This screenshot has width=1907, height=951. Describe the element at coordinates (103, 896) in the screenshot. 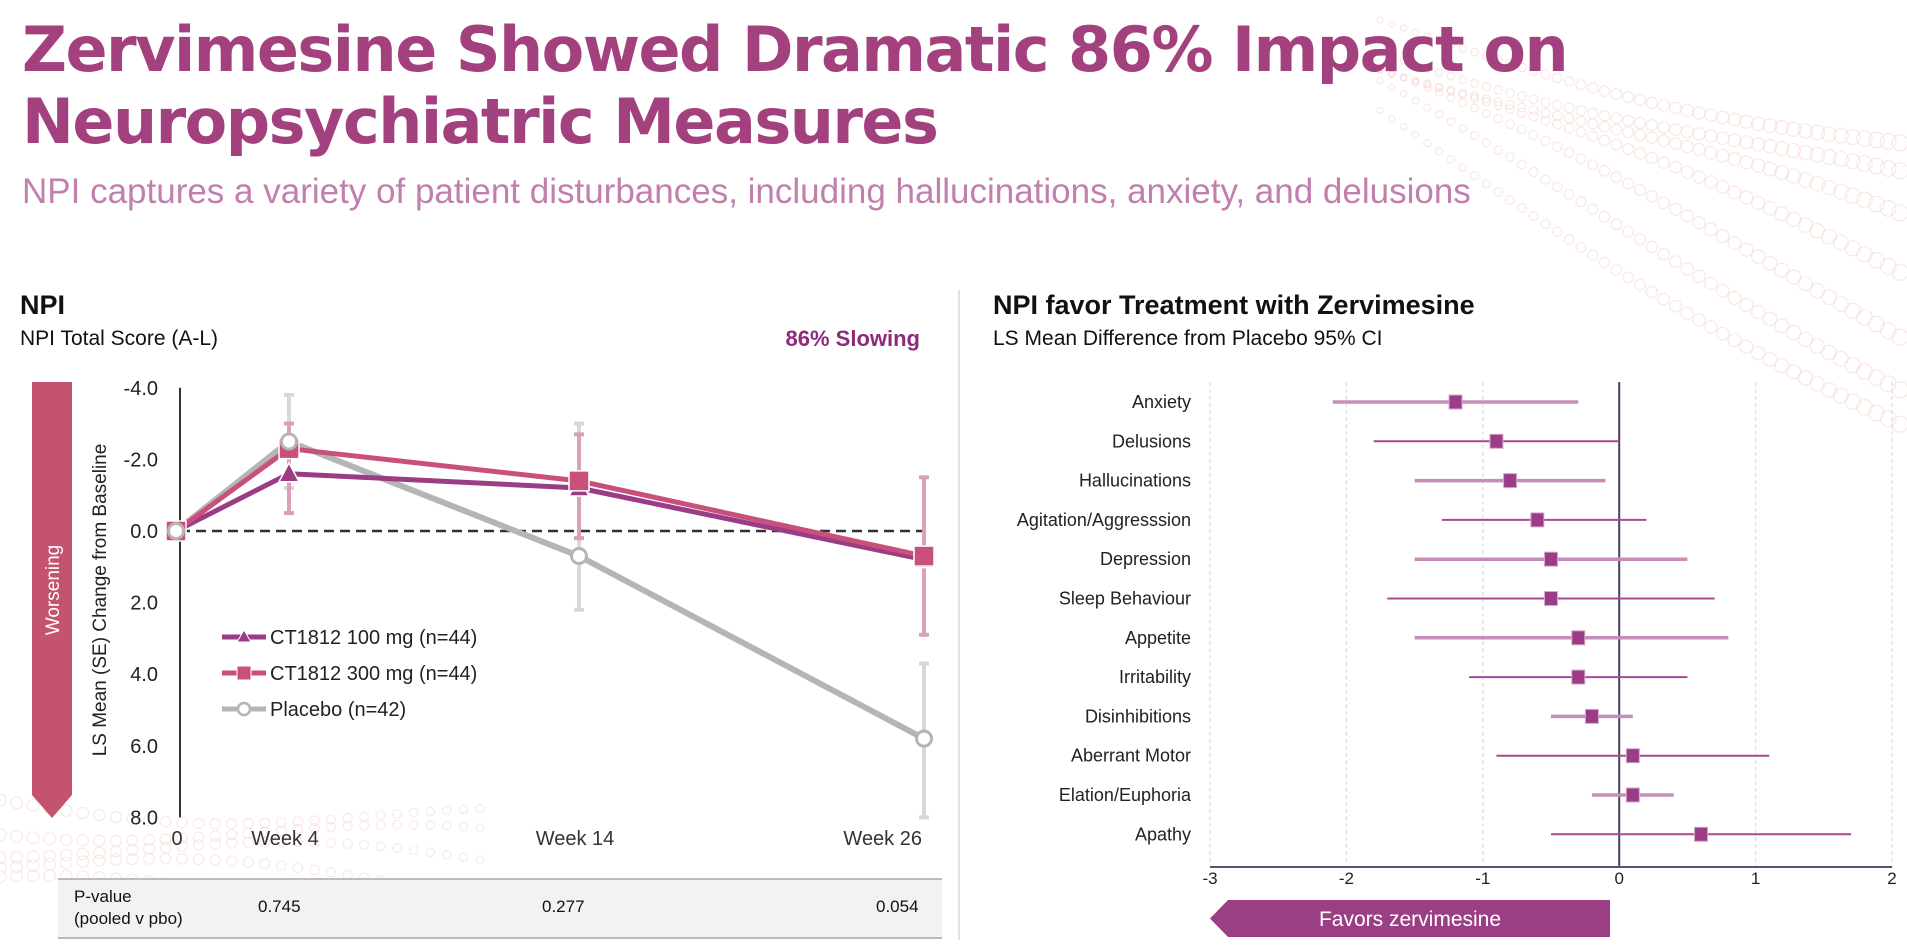

I see `pvalue-label-line-1: P-value` at that location.